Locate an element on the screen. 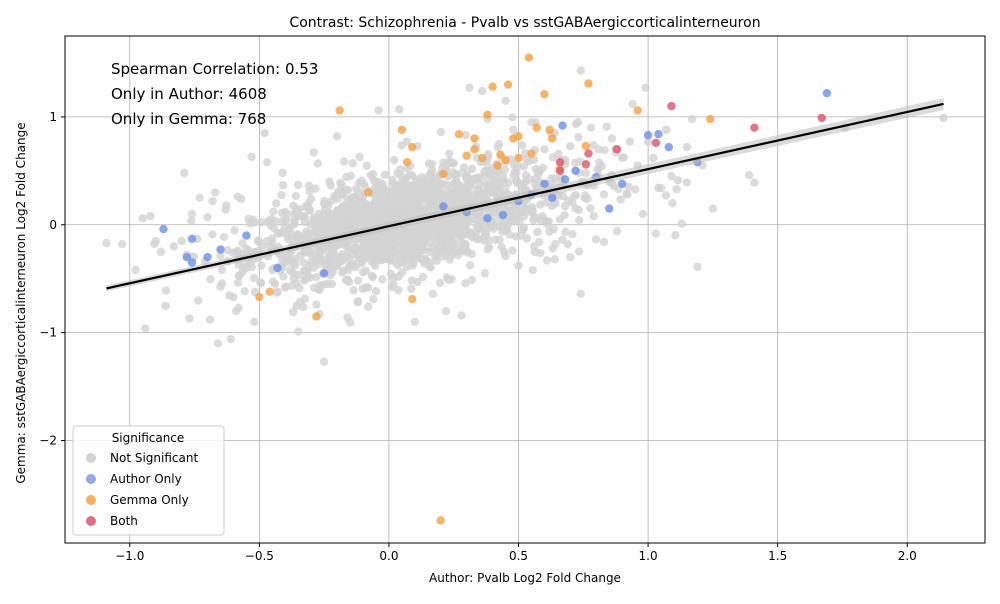  legend-label-both: Both is located at coordinates (124, 521).